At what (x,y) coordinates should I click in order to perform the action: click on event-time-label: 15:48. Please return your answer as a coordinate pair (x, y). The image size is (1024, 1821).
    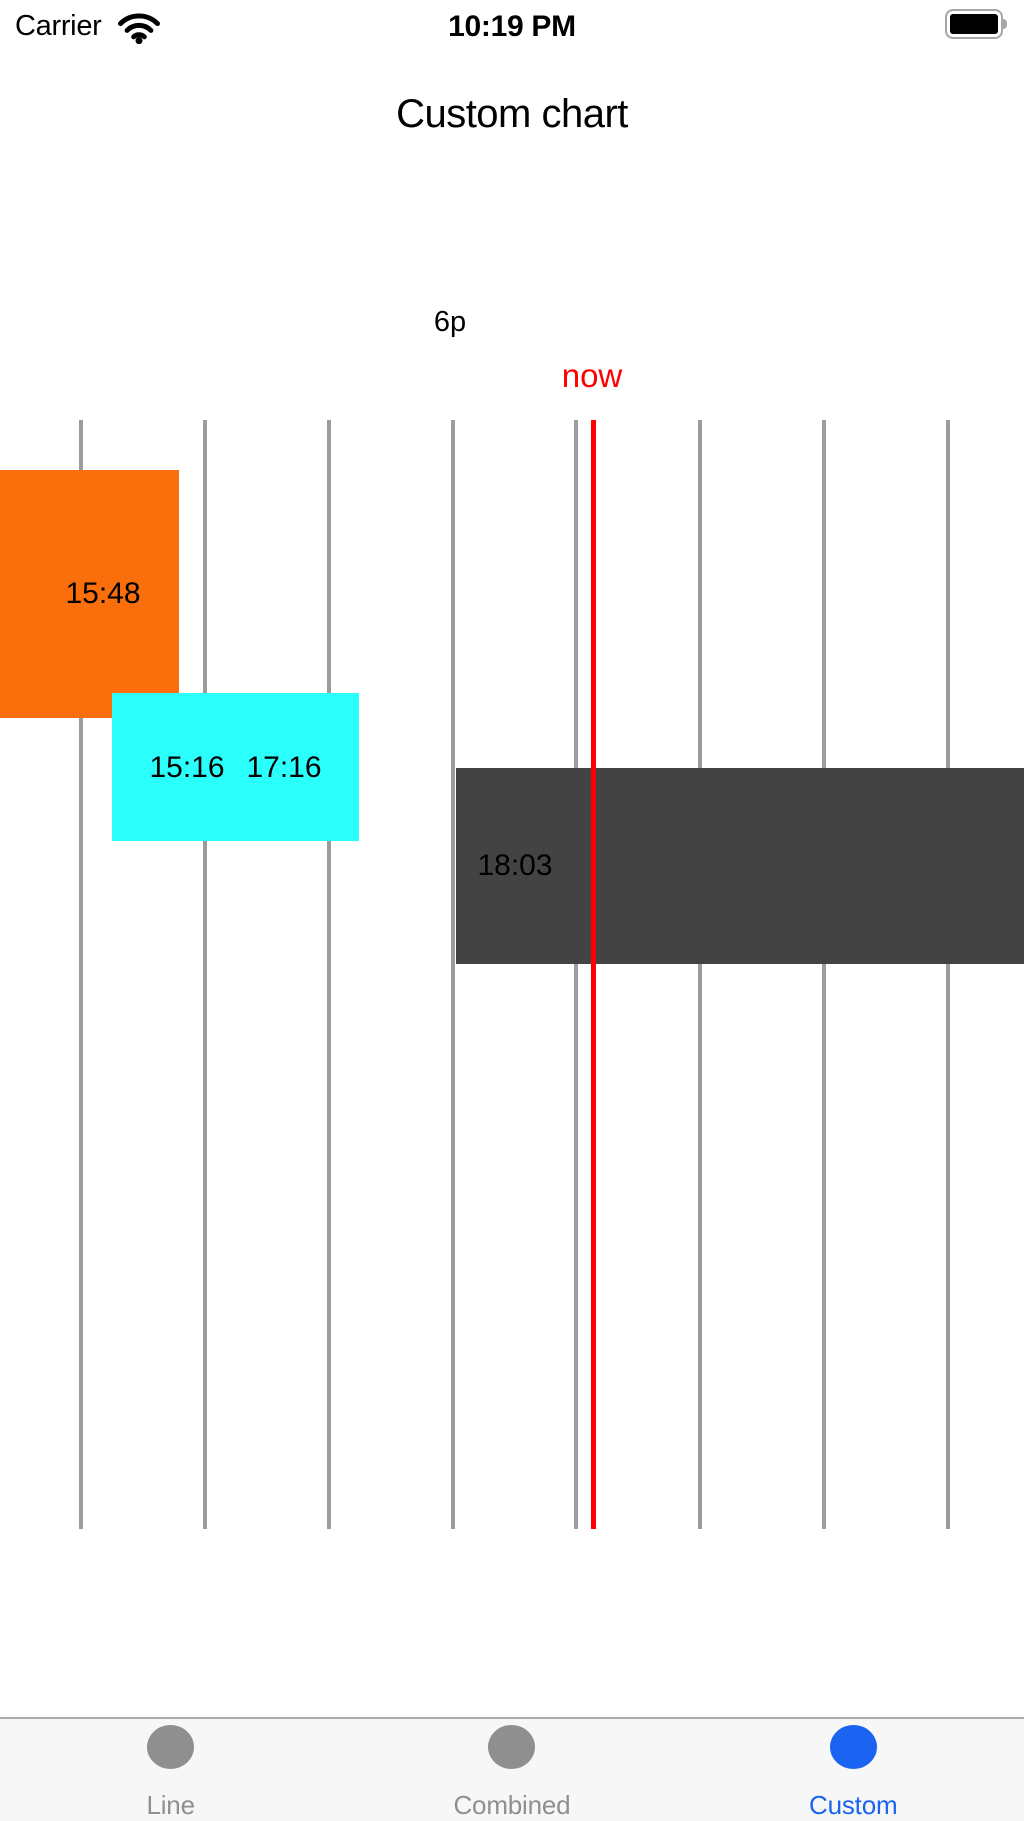
    Looking at the image, I should click on (103, 593).